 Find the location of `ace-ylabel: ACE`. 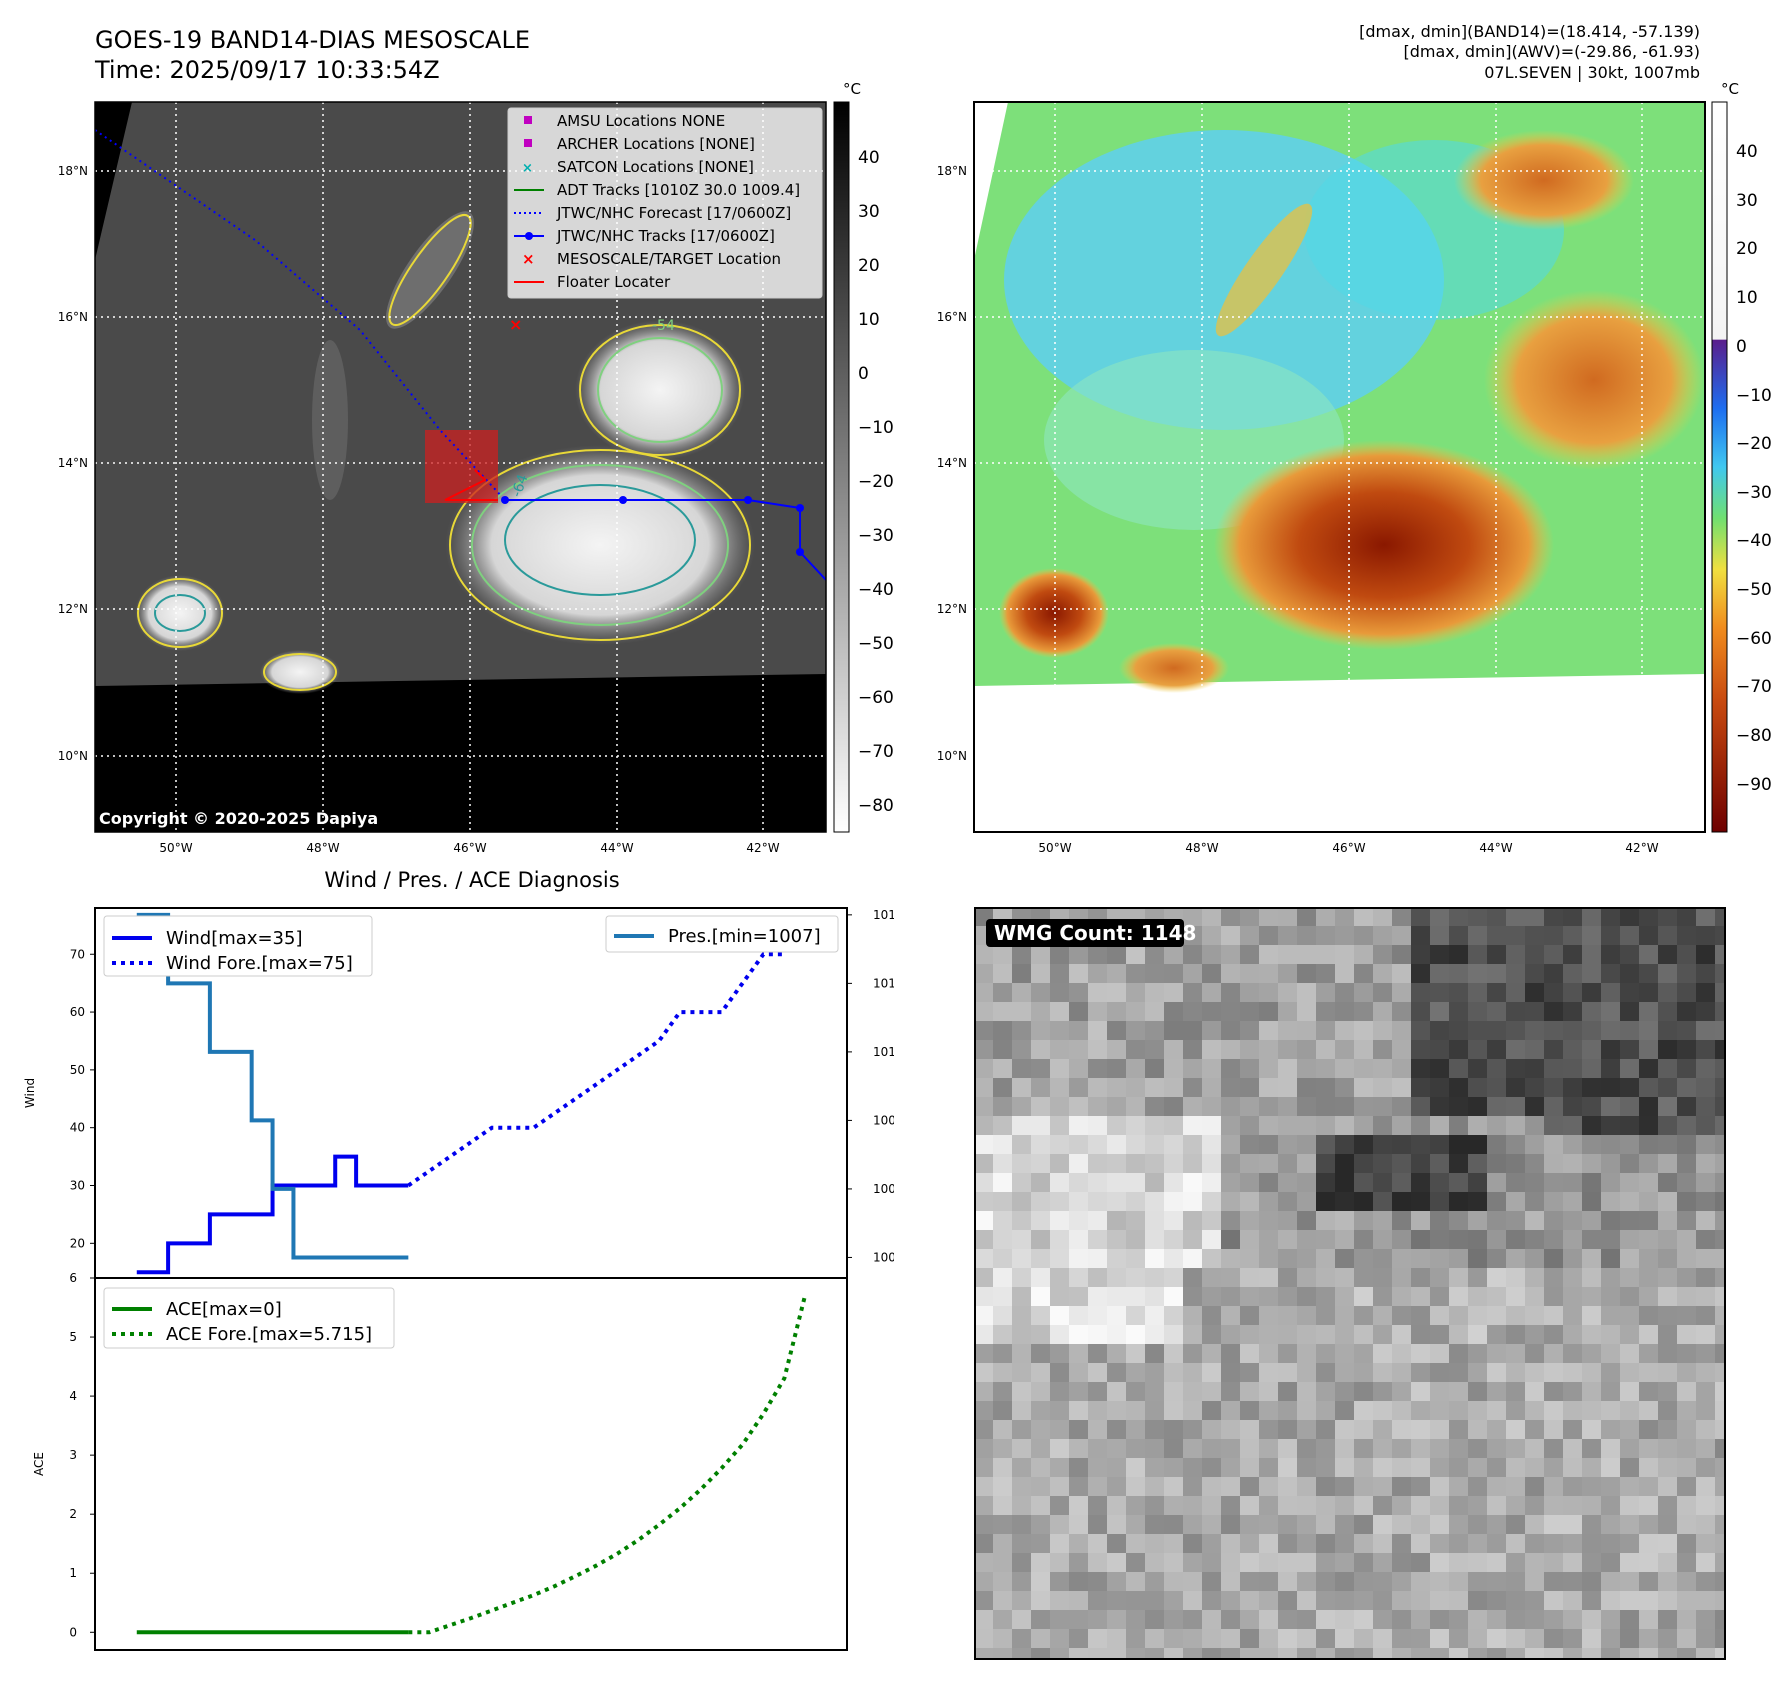

ace-ylabel: ACE is located at coordinates (39, 1464).